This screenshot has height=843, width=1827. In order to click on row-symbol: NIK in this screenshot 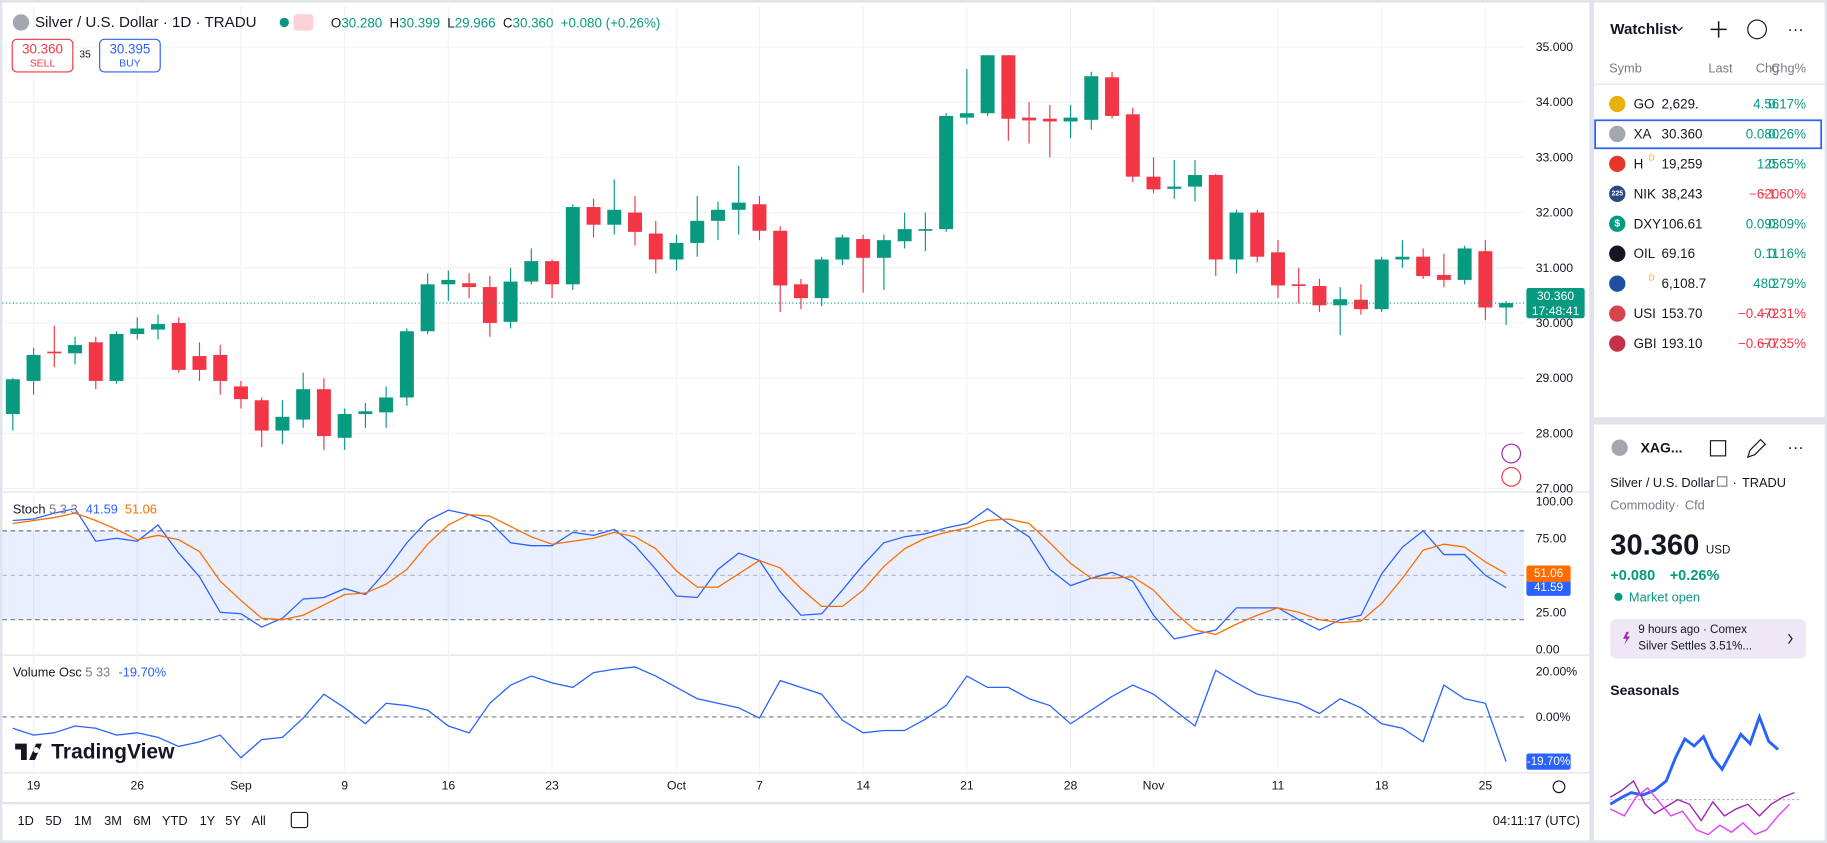, I will do `click(1645, 193)`.